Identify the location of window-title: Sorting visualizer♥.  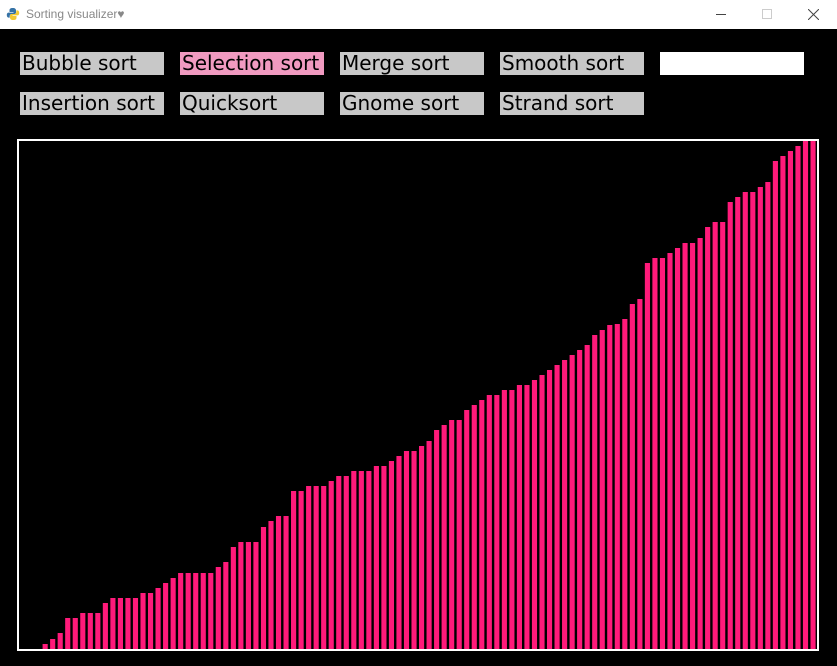
(75, 14).